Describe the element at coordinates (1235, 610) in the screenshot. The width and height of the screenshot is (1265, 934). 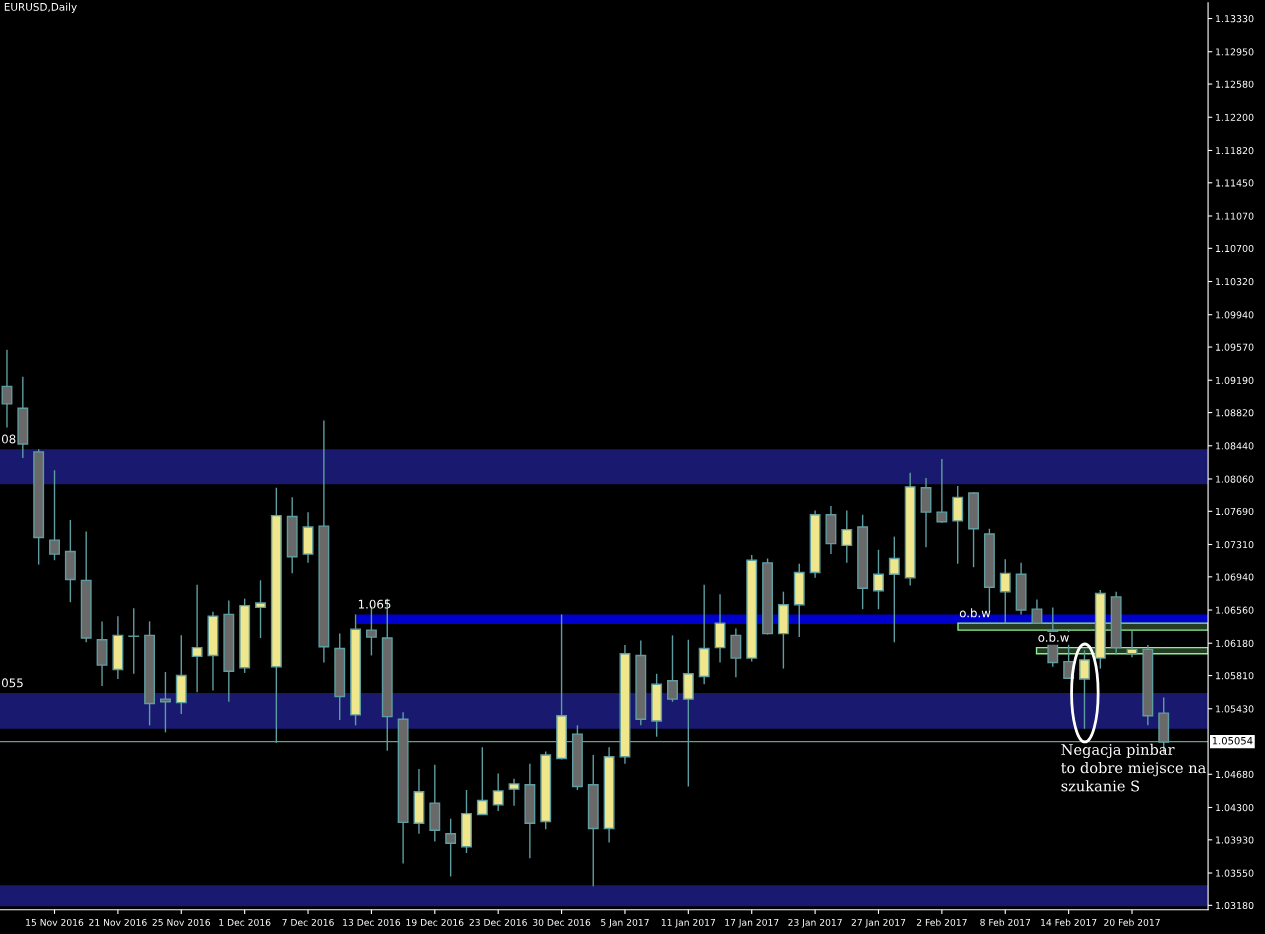
I see `y-tick-label: 1.06560` at that location.